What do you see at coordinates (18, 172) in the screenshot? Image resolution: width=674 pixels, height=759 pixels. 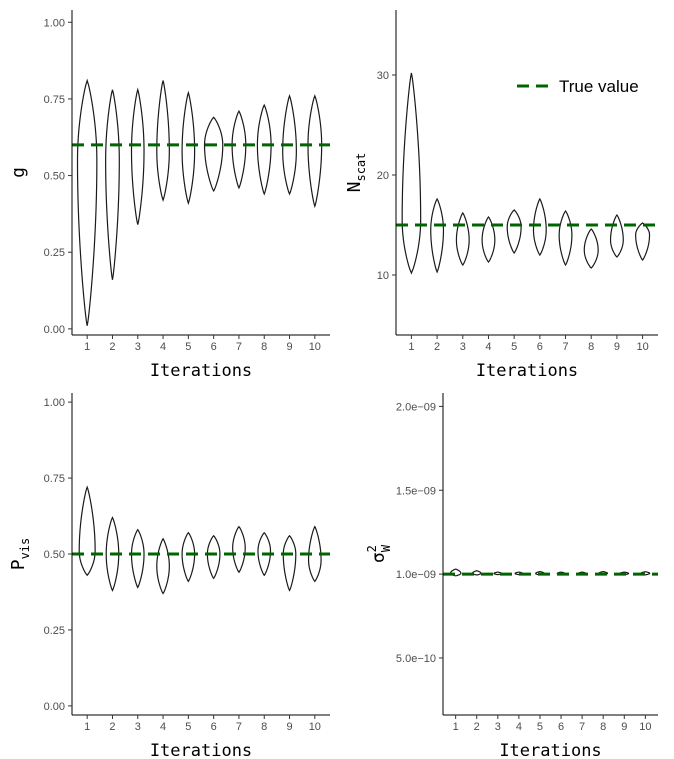 I see `y-axis-title: g` at bounding box center [18, 172].